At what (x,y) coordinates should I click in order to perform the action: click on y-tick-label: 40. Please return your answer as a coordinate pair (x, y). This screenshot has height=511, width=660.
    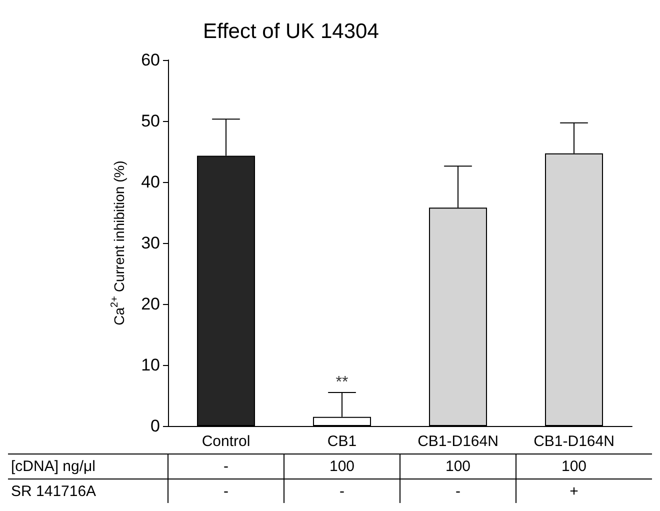
    Looking at the image, I should click on (150, 182).